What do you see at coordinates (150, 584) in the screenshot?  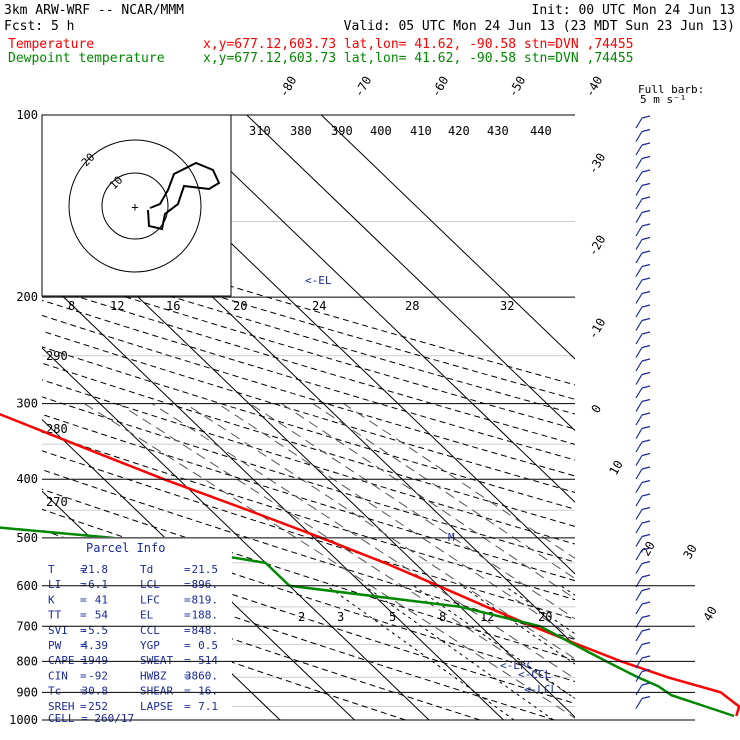 I see `parcel-info-cell: LCL` at bounding box center [150, 584].